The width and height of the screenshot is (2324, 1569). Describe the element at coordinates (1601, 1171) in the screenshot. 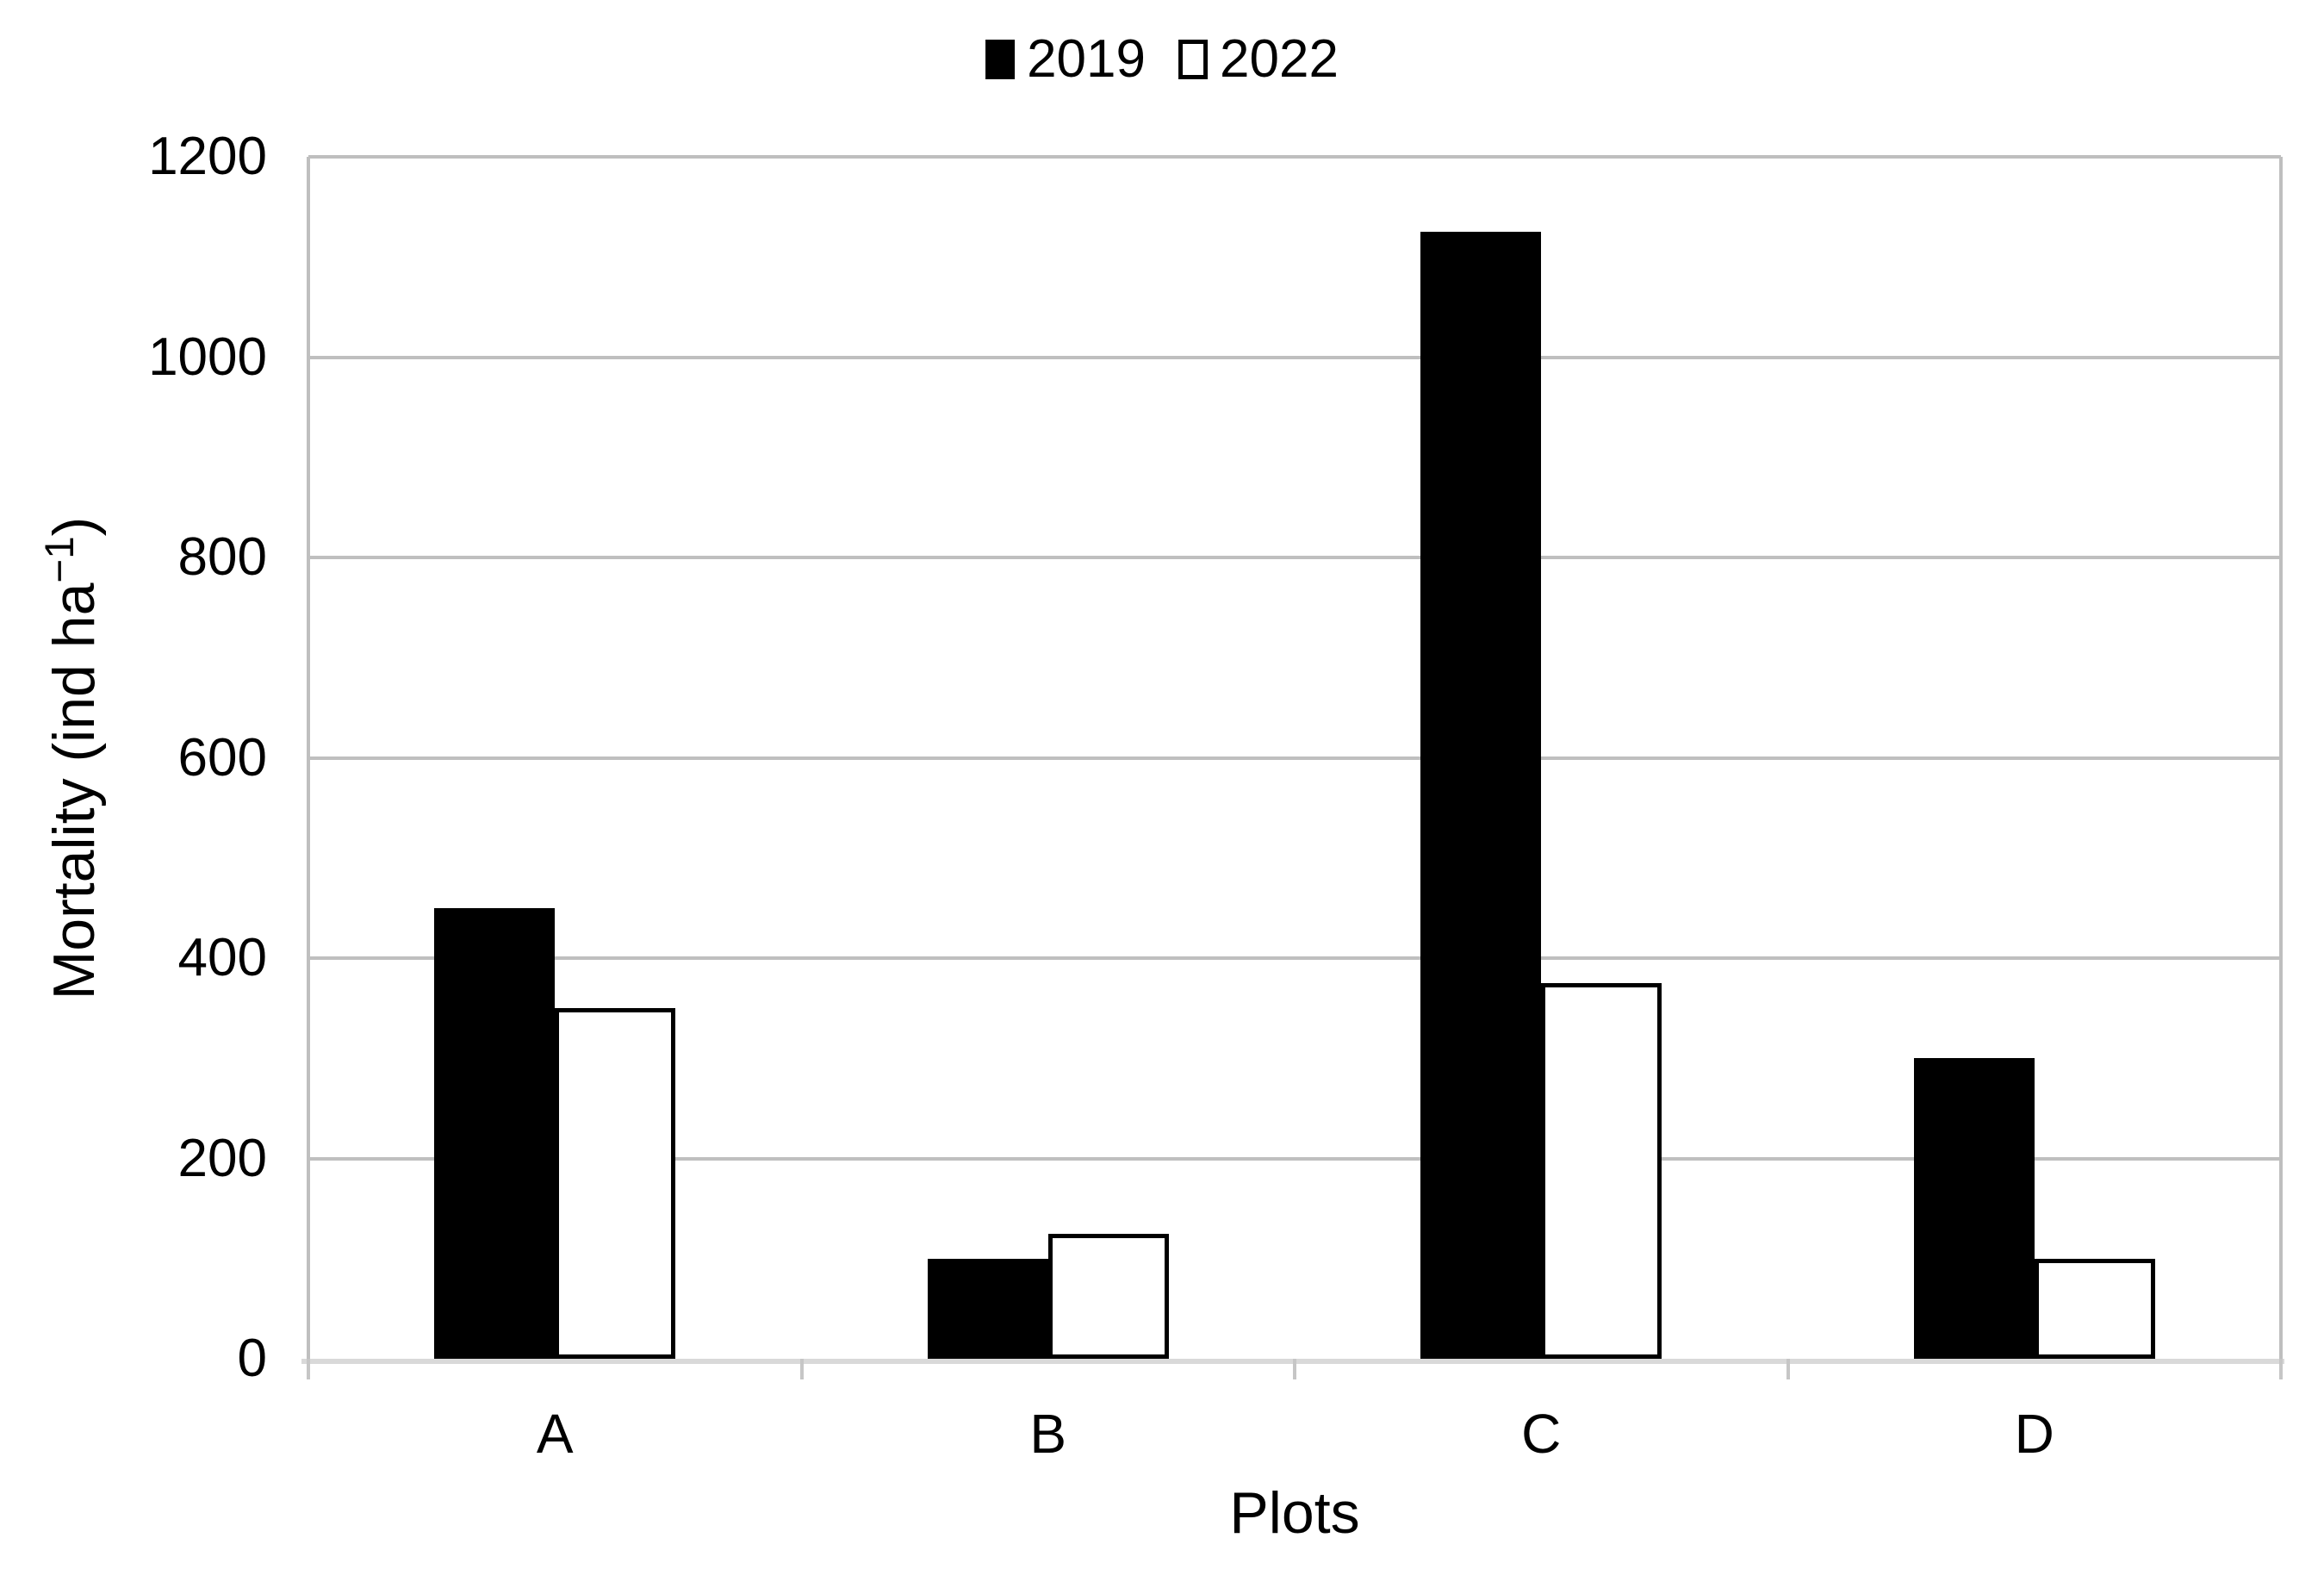

I see `bar-2022-C` at that location.